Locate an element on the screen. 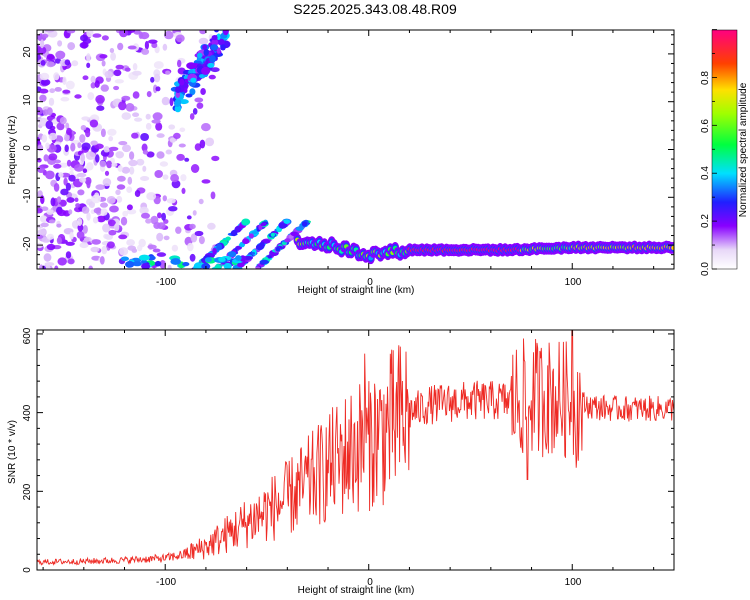 Image resolution: width=750 pixels, height=600 pixels. bottom-y-tick-label: 600 is located at coordinates (27, 335).